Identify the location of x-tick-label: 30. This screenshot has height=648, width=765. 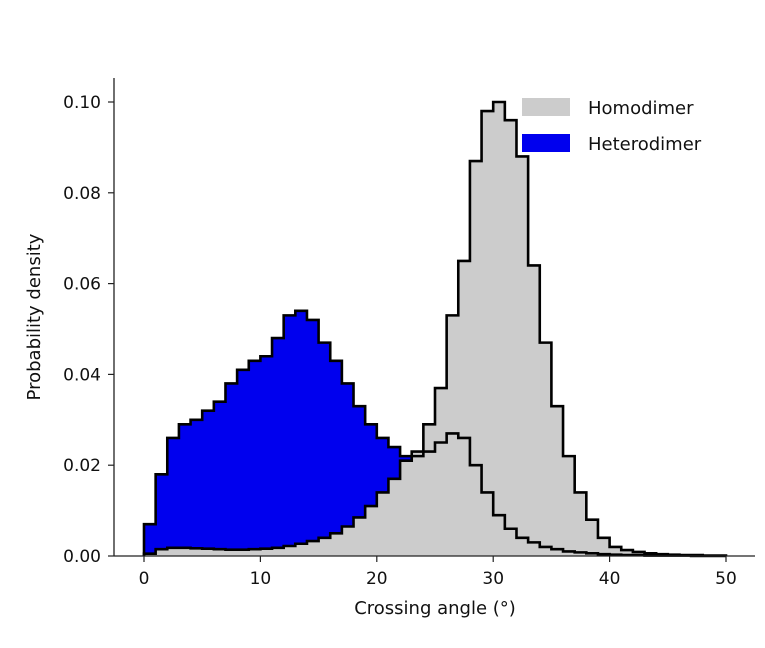
(493, 579).